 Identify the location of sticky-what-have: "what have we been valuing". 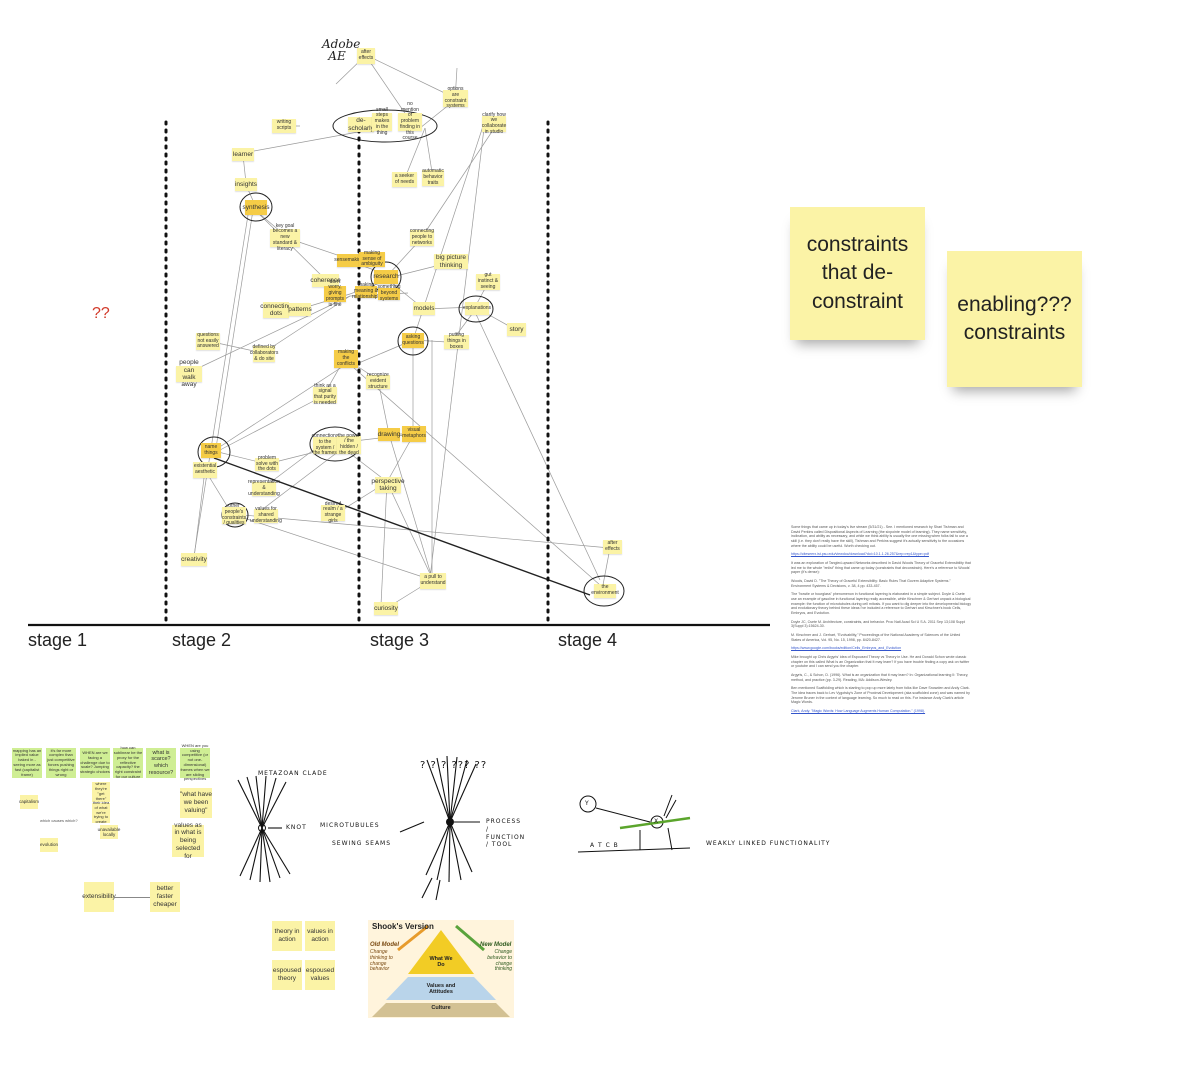
(196, 803).